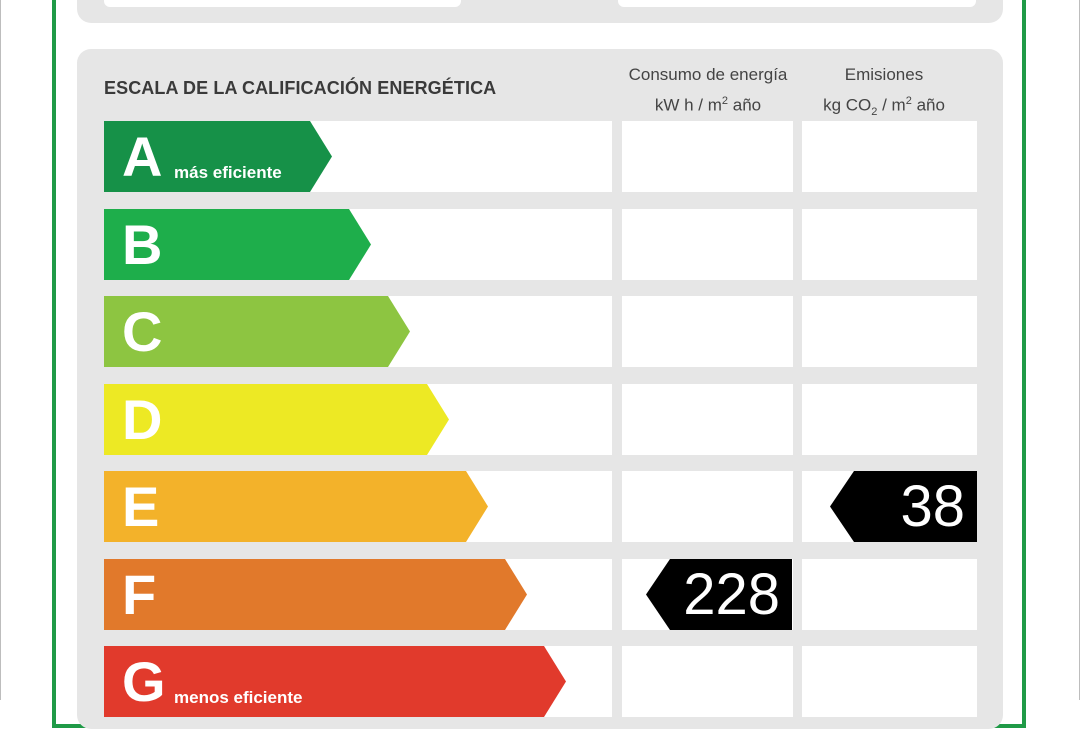 The width and height of the screenshot is (1080, 729). Describe the element at coordinates (889, 244) in the screenshot. I see `emissions-cell-b` at that location.